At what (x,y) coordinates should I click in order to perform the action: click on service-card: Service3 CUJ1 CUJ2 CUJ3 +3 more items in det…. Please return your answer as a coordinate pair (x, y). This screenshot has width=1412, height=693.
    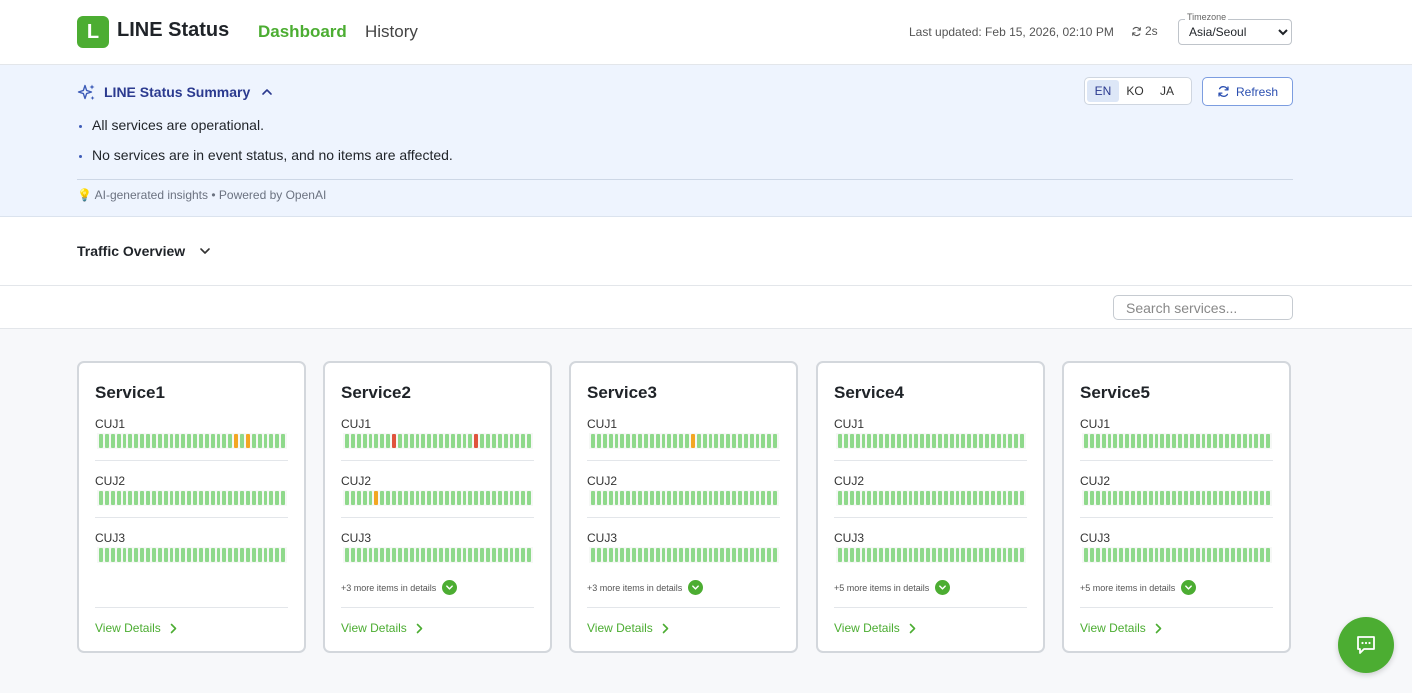
    Looking at the image, I should click on (683, 507).